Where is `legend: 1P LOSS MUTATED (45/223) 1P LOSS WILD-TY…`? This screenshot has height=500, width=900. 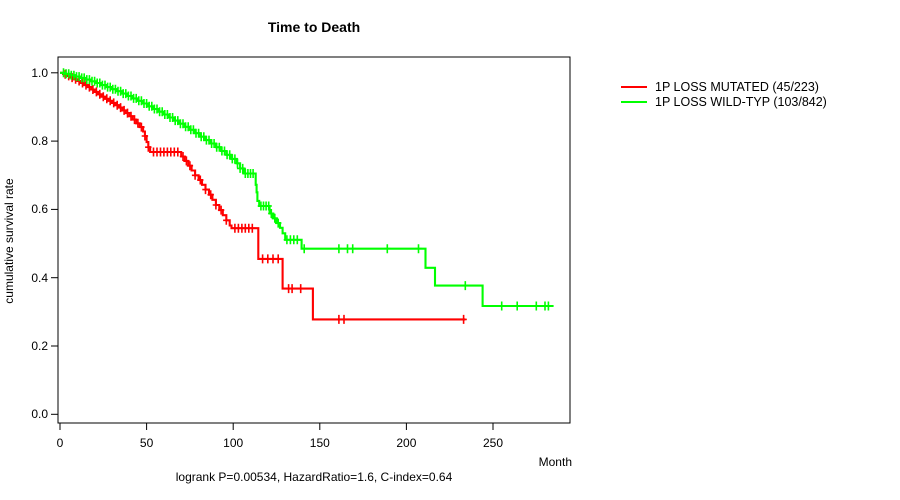 legend: 1P LOSS MUTATED (45/223) 1P LOSS WILD-TY… is located at coordinates (724, 94).